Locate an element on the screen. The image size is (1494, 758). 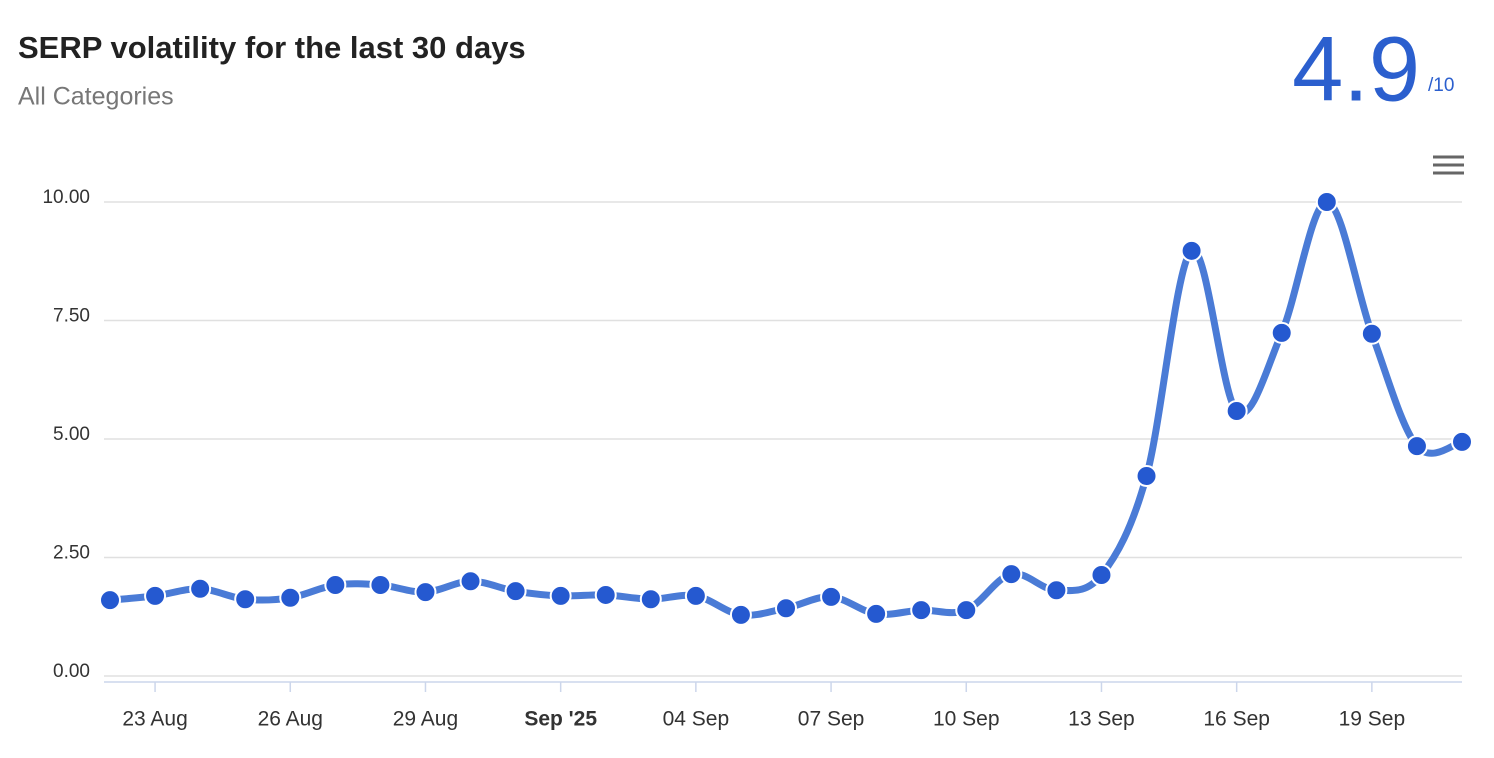
x-tick-label: 16 Sep is located at coordinates (1236, 719).